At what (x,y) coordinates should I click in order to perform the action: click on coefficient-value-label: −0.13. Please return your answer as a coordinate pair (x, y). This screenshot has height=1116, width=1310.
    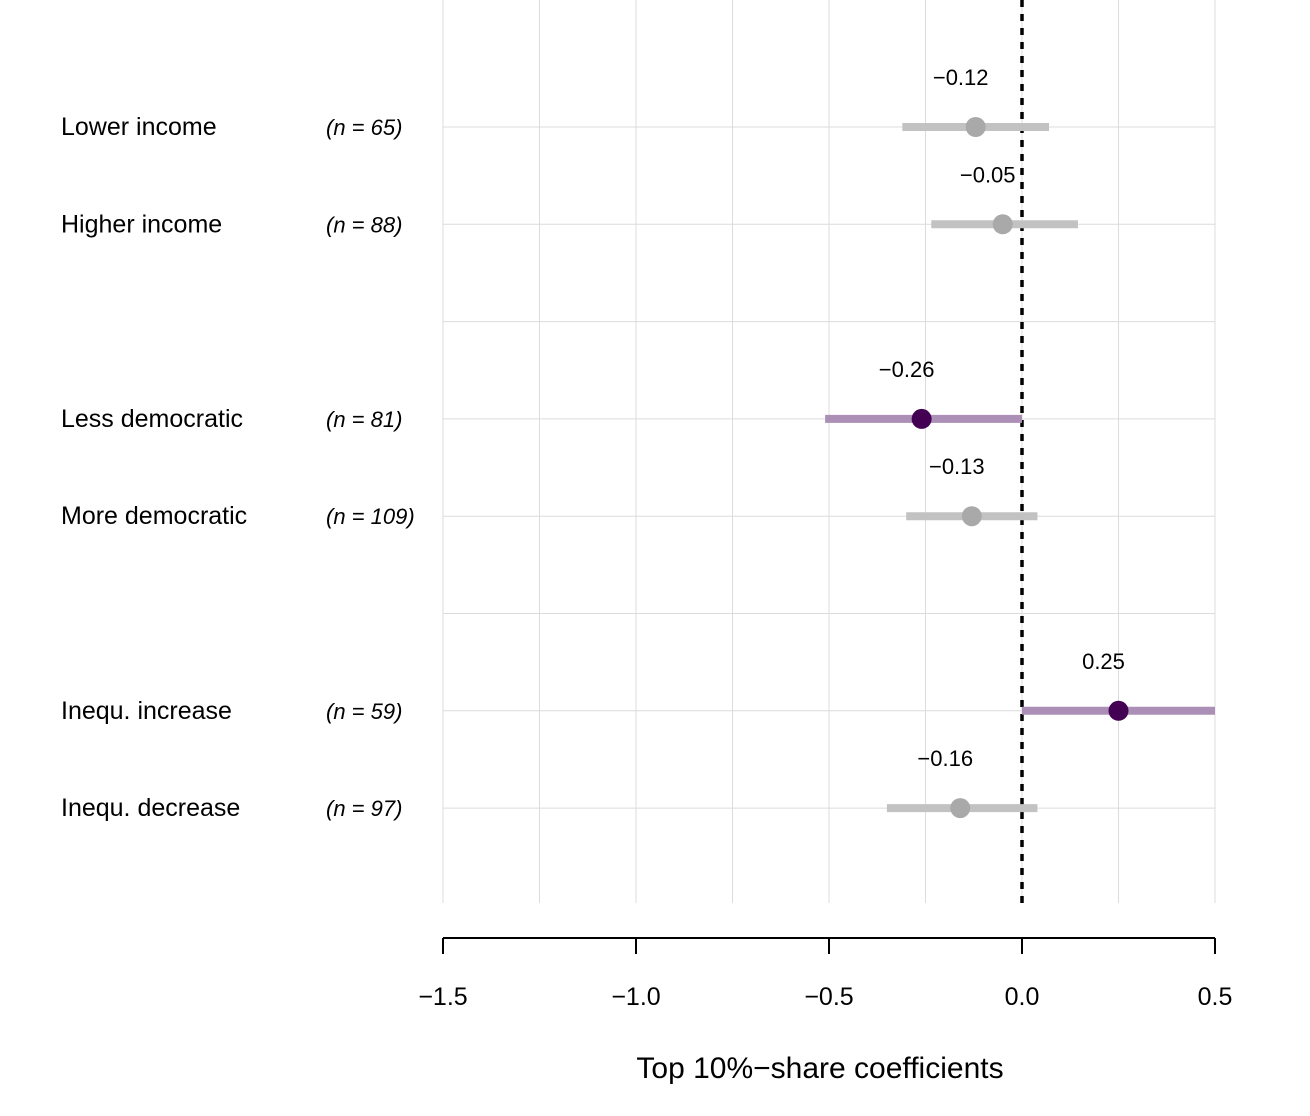
    Looking at the image, I should click on (957, 466).